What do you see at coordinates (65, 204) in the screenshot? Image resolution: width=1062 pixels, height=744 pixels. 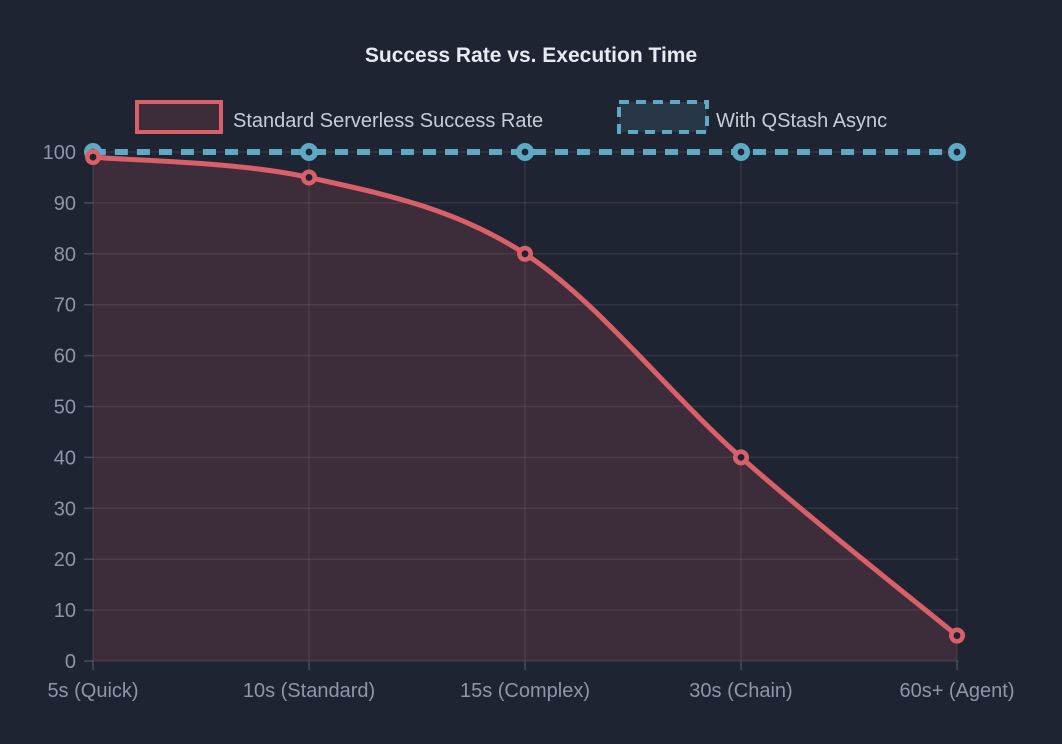 I see `y-tick-label: 90` at bounding box center [65, 204].